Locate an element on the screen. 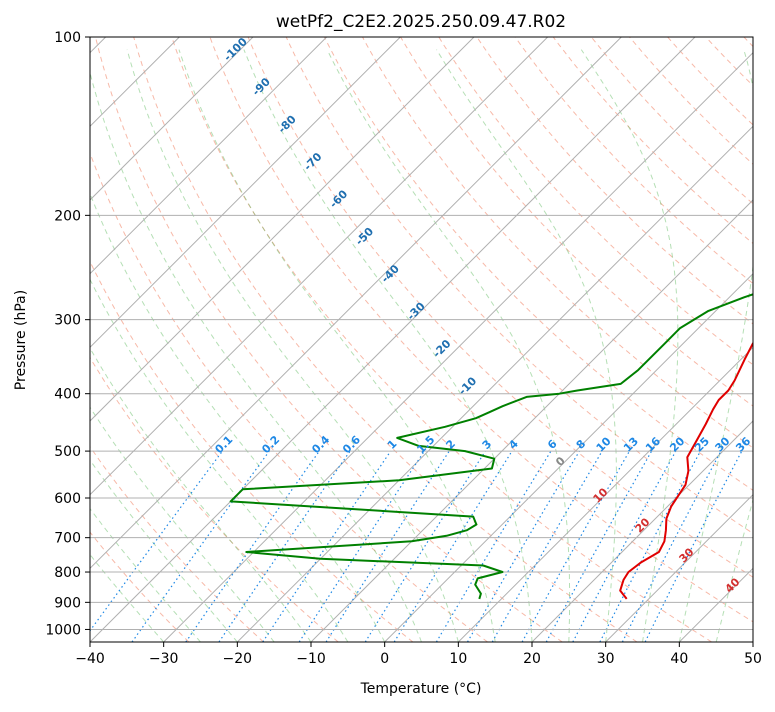 The image size is (775, 712). mixing-ratio-label: 3 is located at coordinates (487, 444).